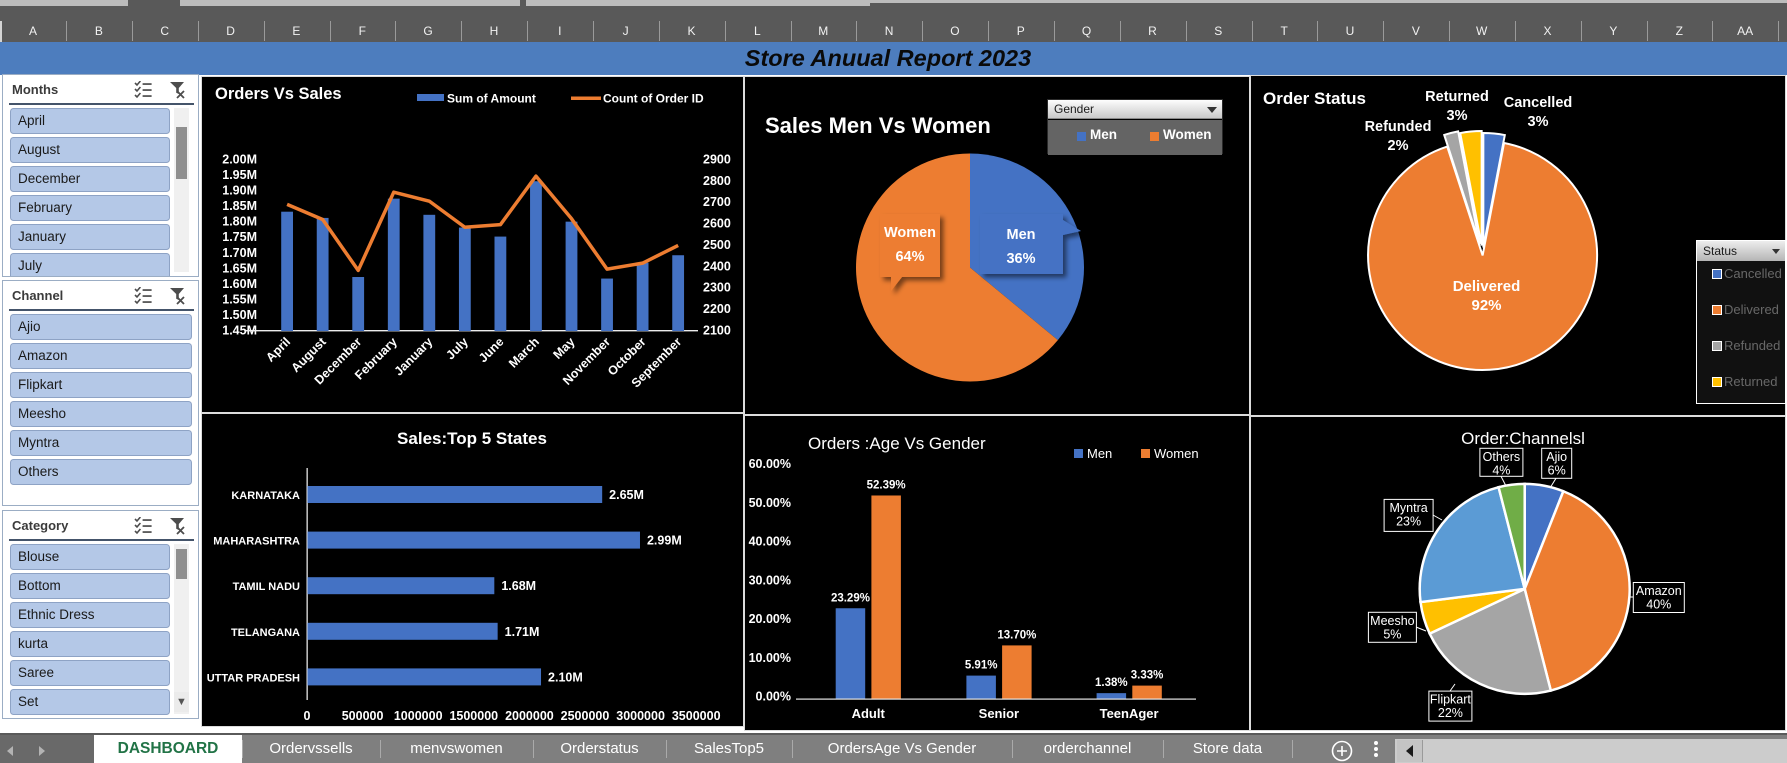 This screenshot has width=1787, height=763. Describe the element at coordinates (886, 485) in the screenshot. I see `svg-text: 52.39%` at that location.